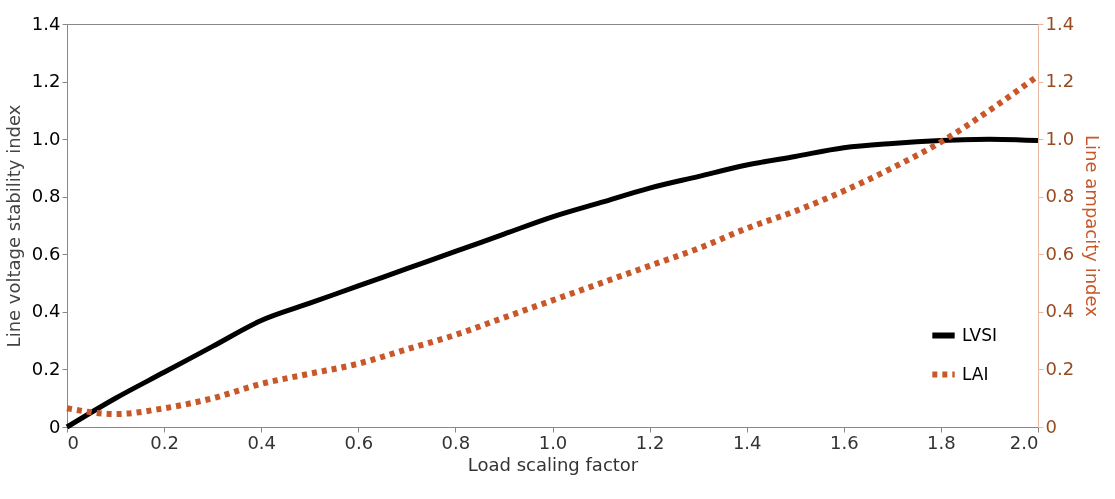  Describe the element at coordinates (941, 442) in the screenshot. I see `x-tick-label: 1.8` at that location.